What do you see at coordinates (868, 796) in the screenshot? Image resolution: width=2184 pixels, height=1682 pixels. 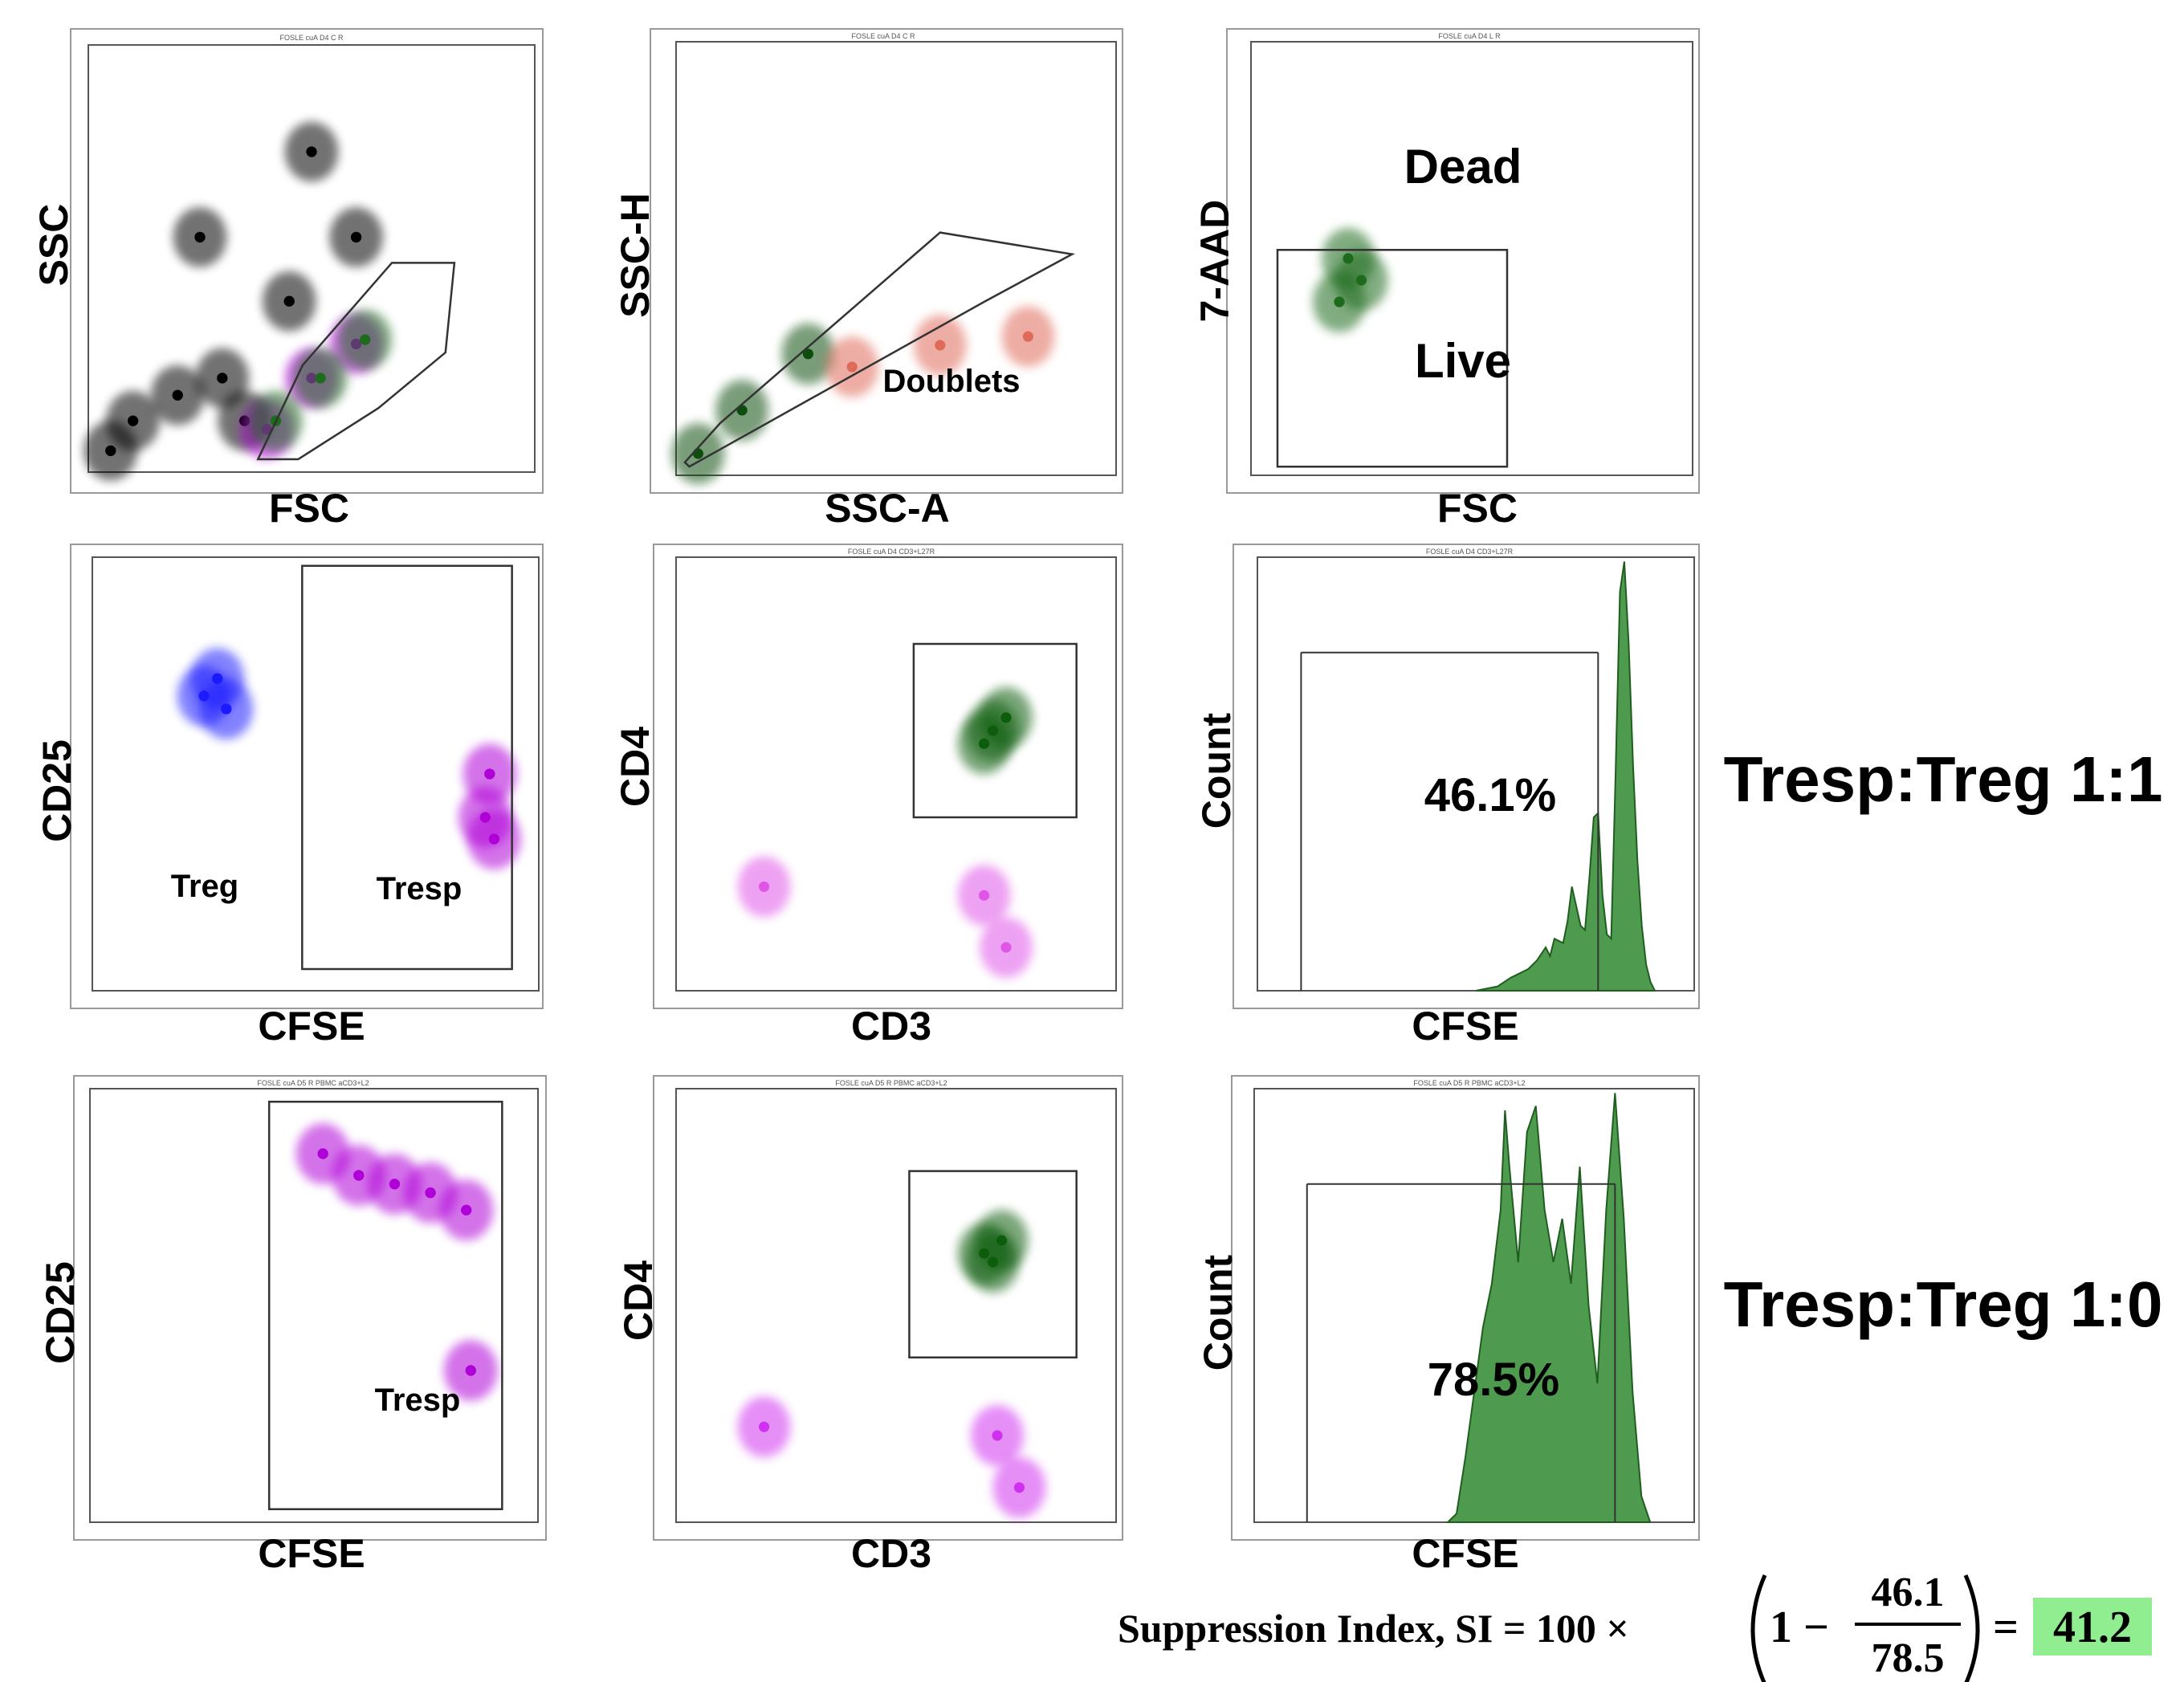 I see `panel-cd3-cd4-1to1: FOSLE cuA D4 CD3+L27R CD3 CD4` at bounding box center [868, 796].